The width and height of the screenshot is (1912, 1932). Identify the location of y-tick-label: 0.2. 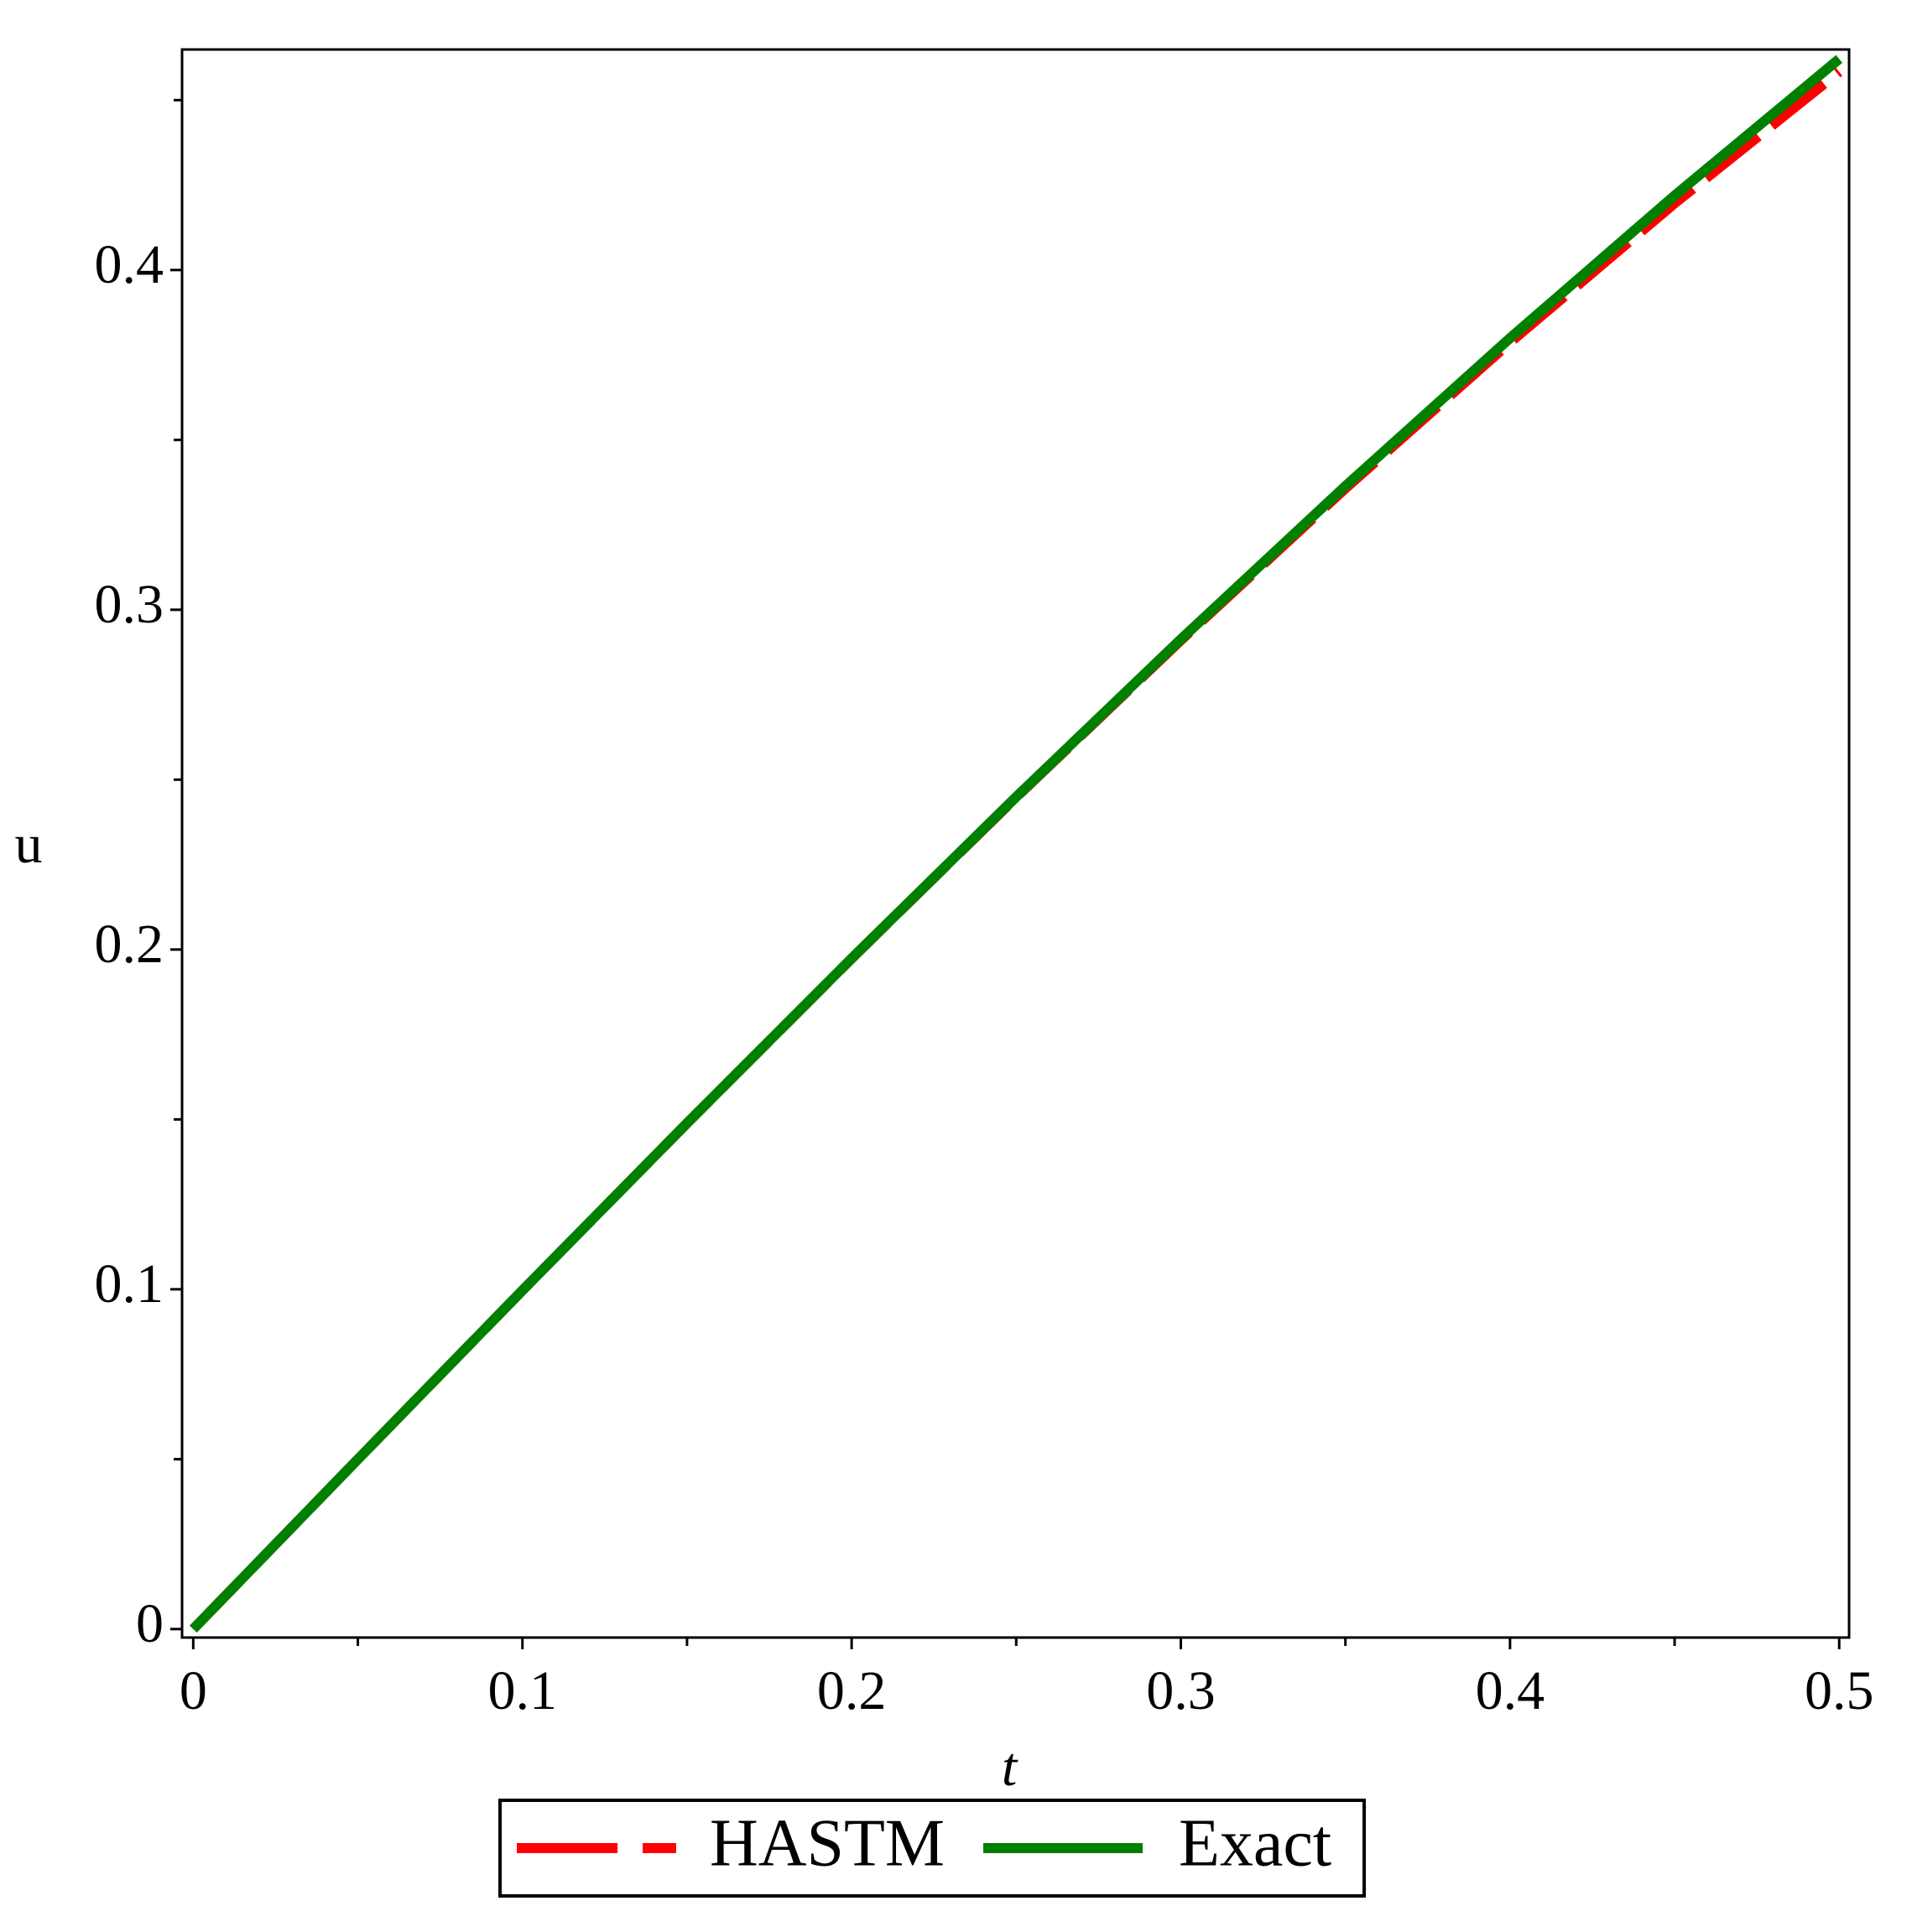
(129, 944).